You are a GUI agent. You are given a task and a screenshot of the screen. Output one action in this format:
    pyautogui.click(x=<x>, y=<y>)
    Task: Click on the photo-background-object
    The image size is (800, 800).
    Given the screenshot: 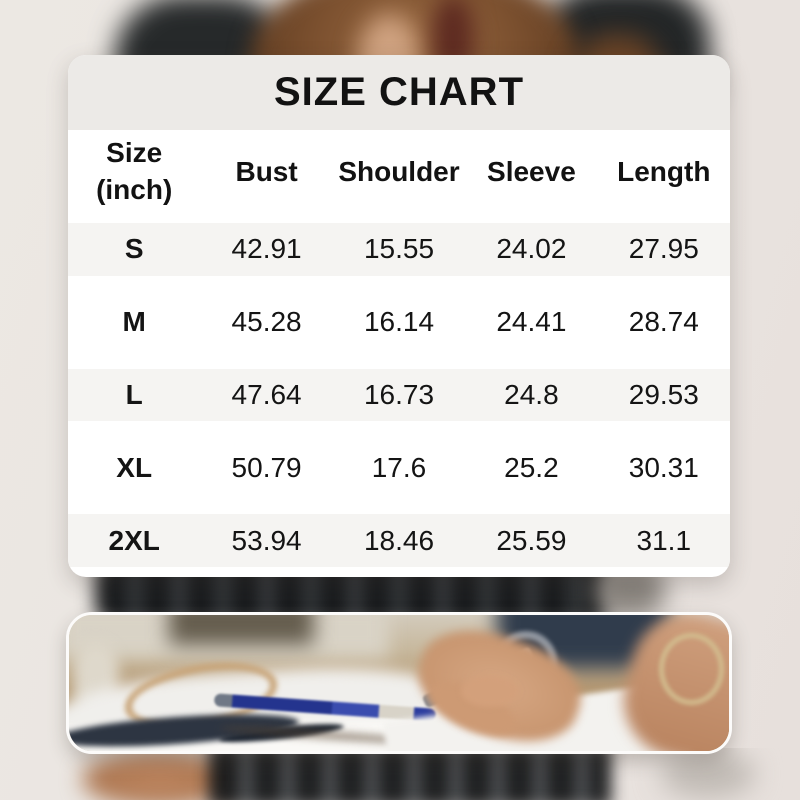 What is the action you would take?
    pyautogui.click(x=241, y=630)
    